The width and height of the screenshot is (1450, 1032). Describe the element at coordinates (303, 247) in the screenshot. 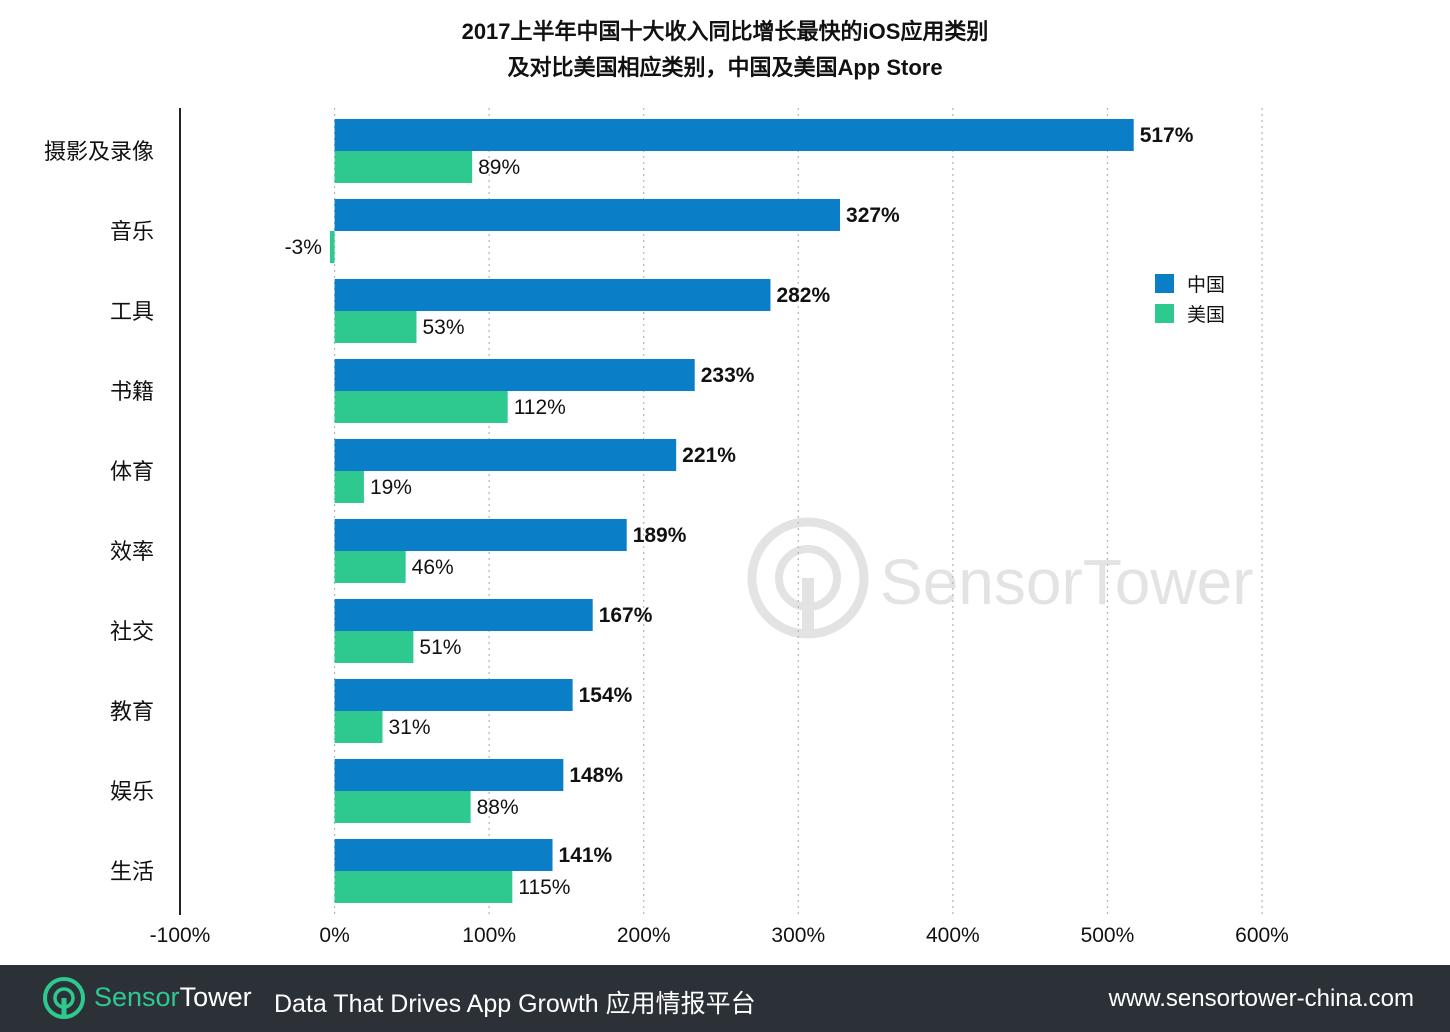

I see `data-label-us: -3%` at that location.